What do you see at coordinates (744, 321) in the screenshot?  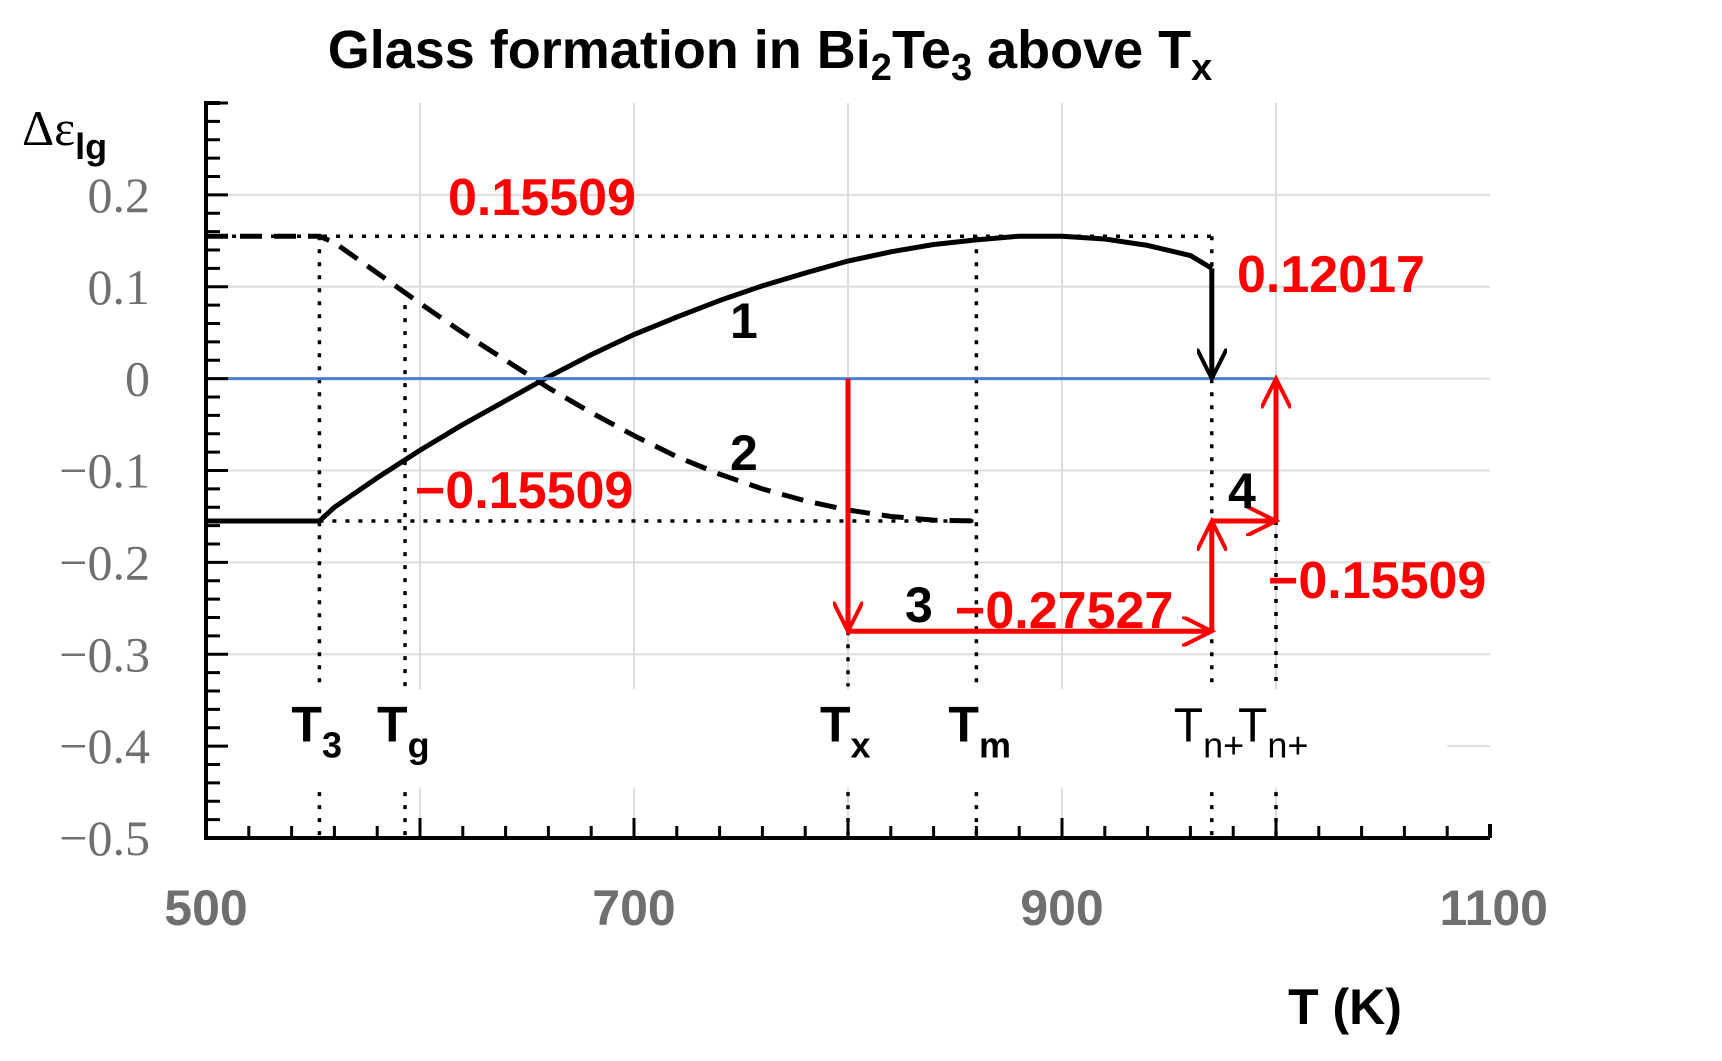 I see `curve-label-1: 1` at bounding box center [744, 321].